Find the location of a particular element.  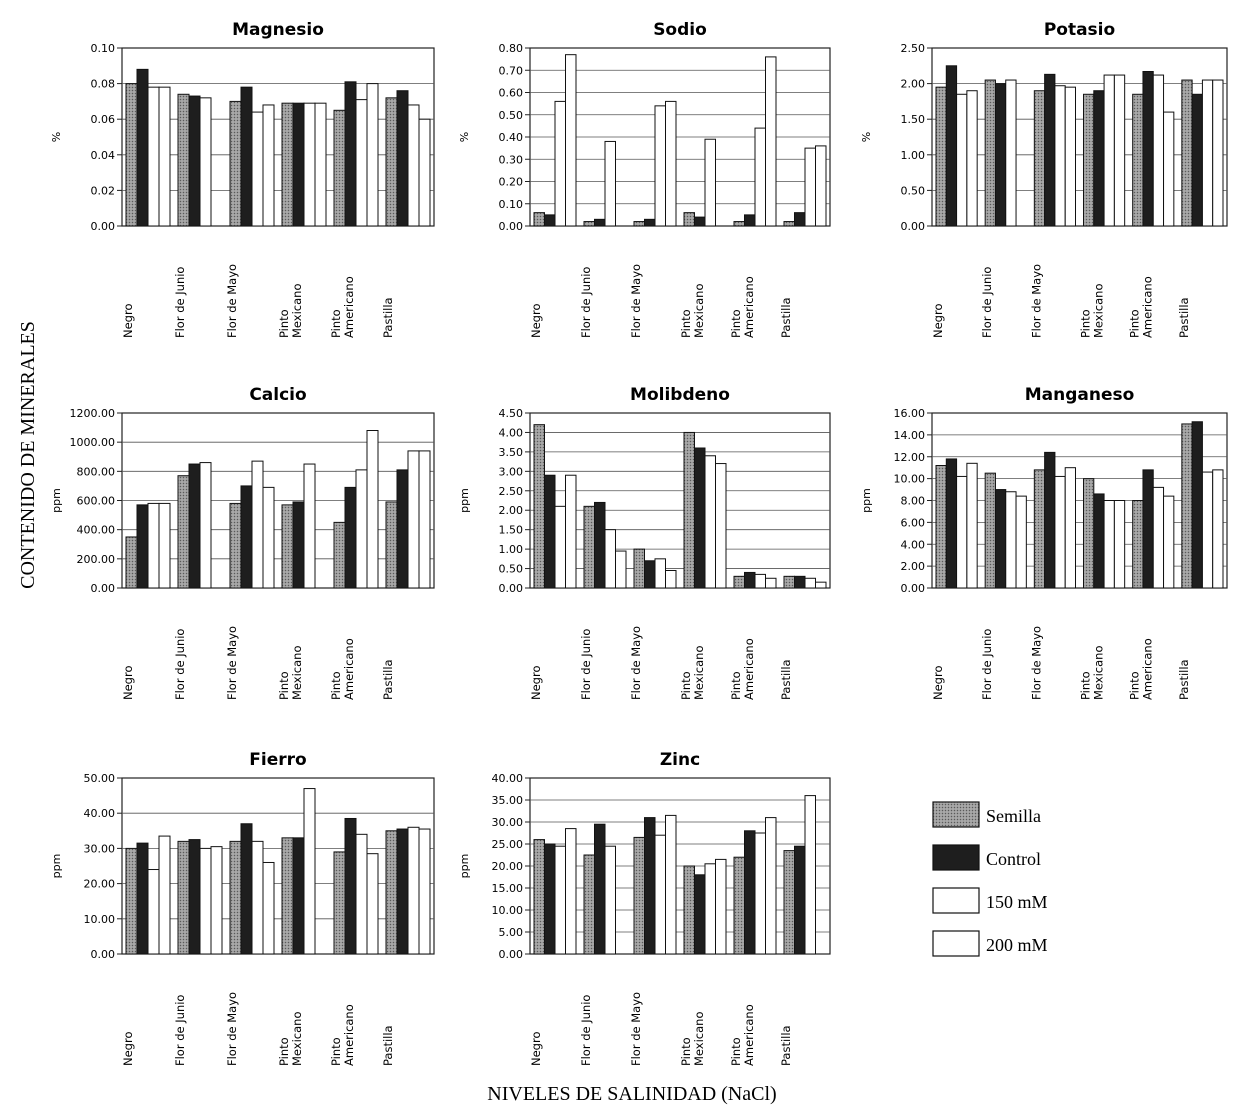

legend-label-150mm: 150 mM is located at coordinates (1017, 902).